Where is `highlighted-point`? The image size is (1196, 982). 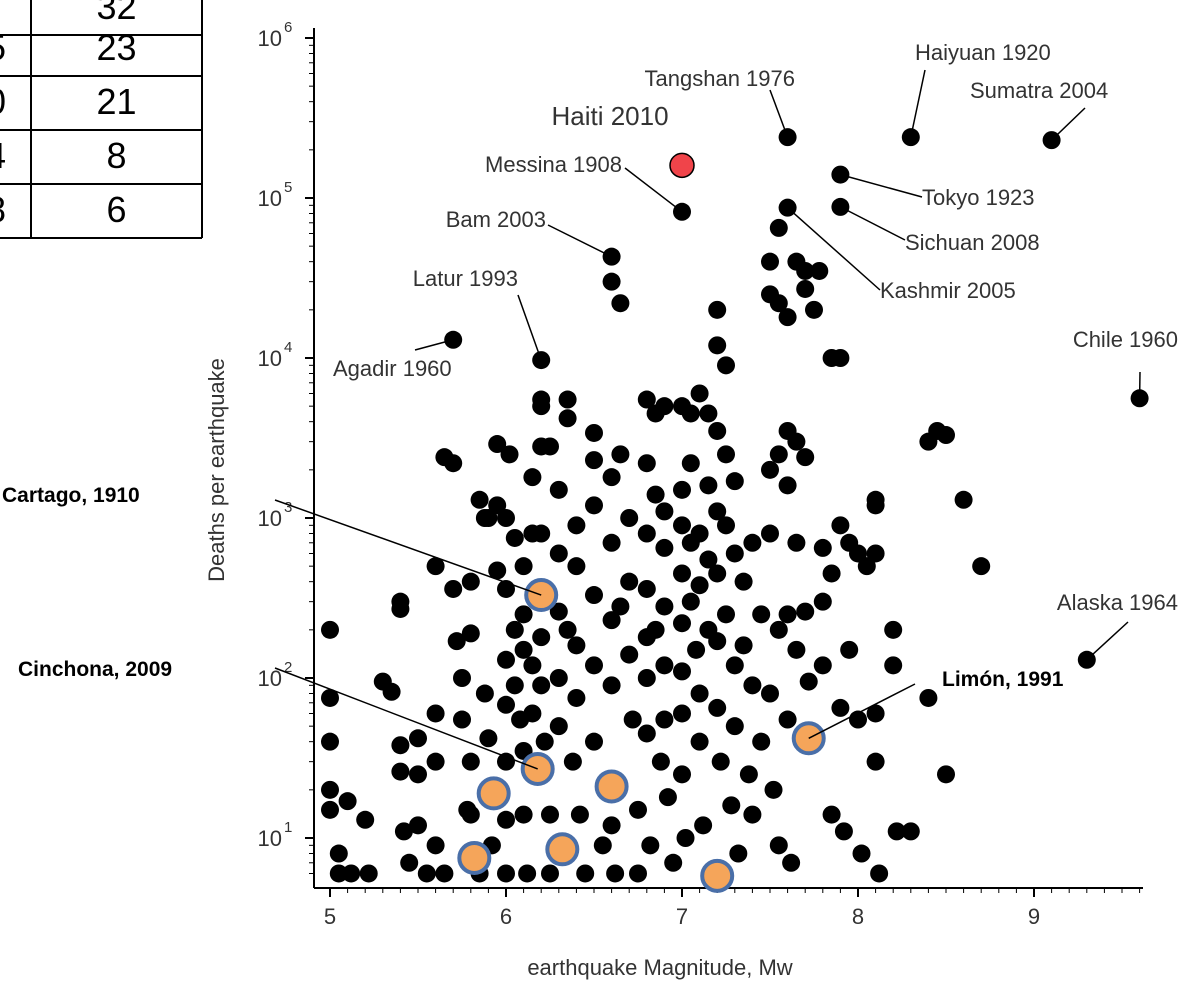 highlighted-point is located at coordinates (717, 875).